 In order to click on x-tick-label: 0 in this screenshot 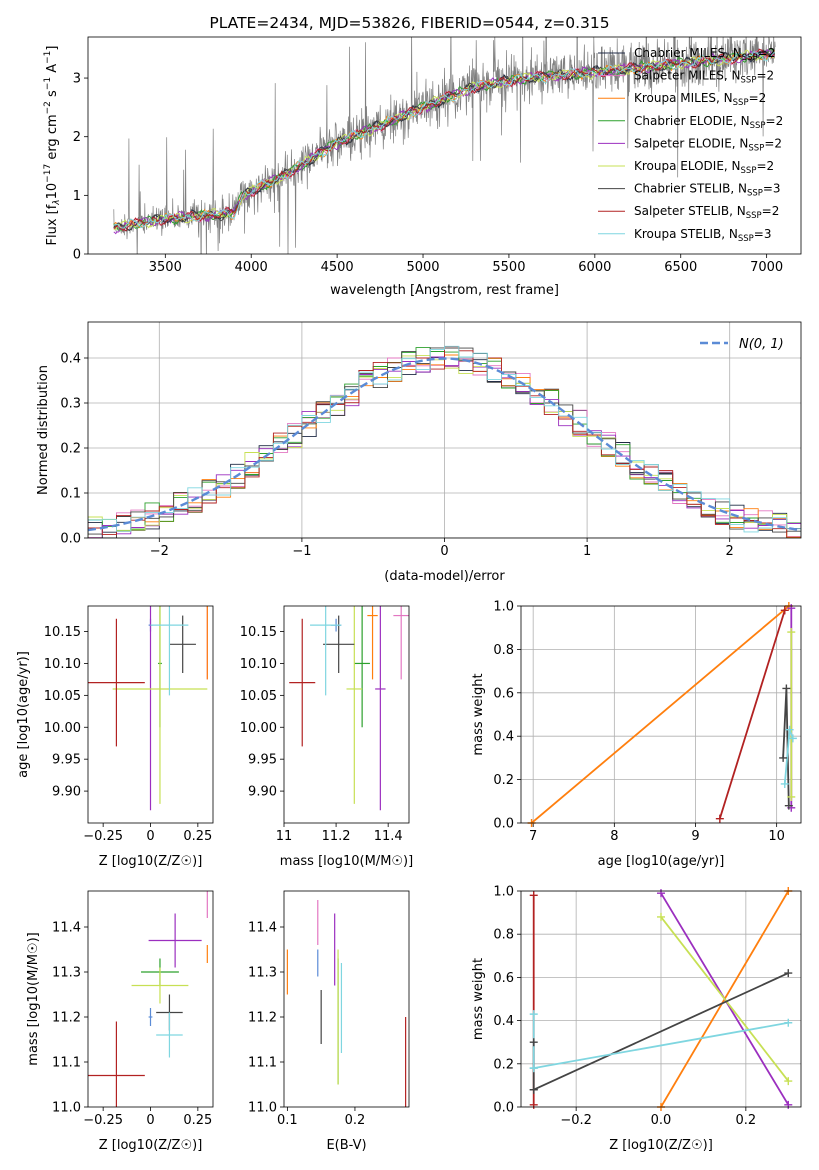, I will do `click(444, 551)`.